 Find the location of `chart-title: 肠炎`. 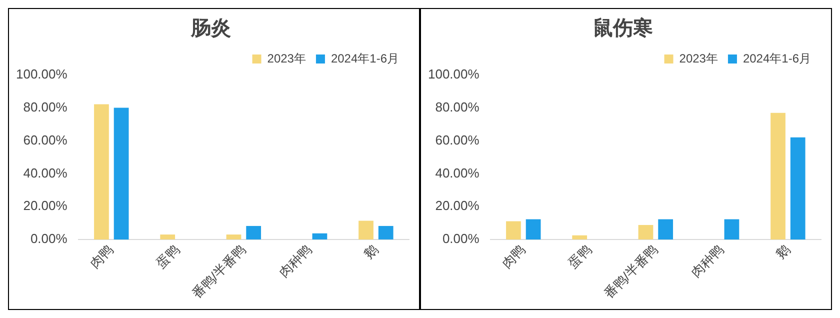

chart-title: 肠炎 is located at coordinates (210, 29).